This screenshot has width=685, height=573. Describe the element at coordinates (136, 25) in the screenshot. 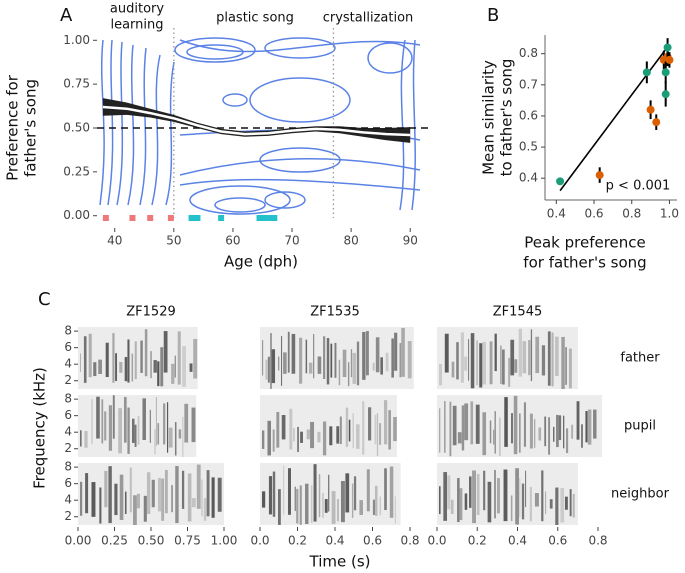

I see `phase-label: learning` at that location.